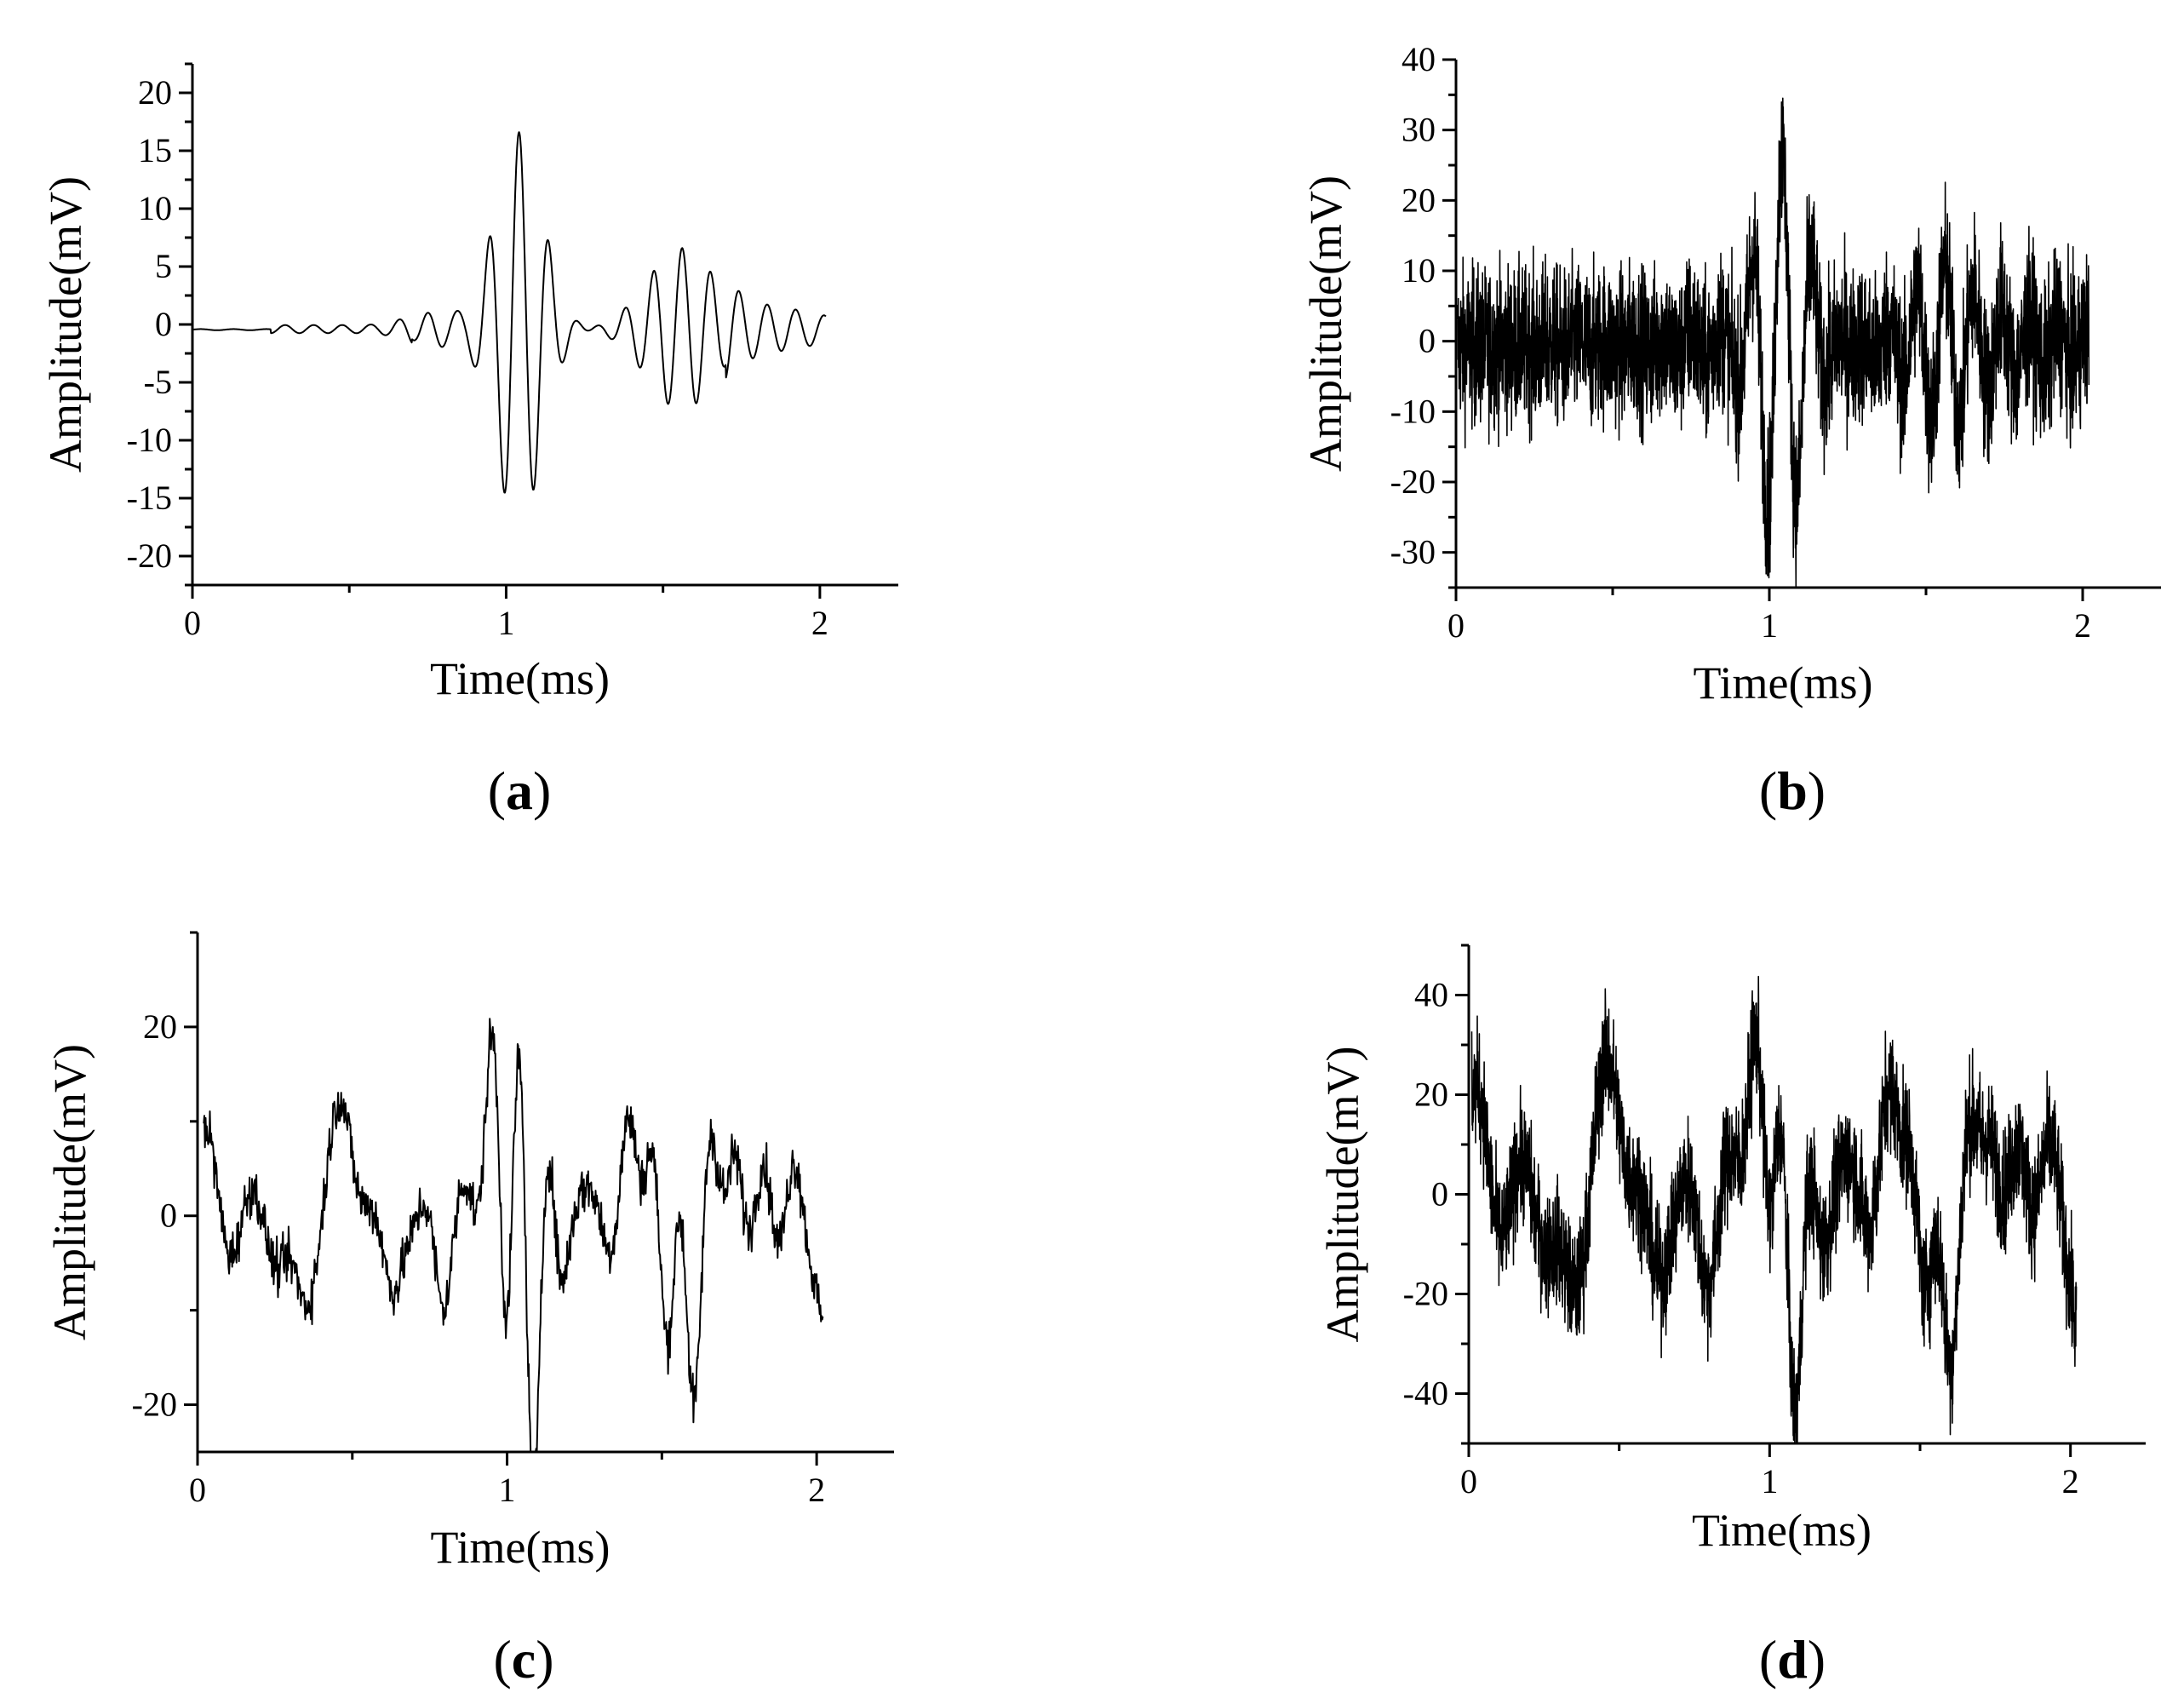  What do you see at coordinates (149, 498) in the screenshot?
I see `y-tick-label: -15` at bounding box center [149, 498].